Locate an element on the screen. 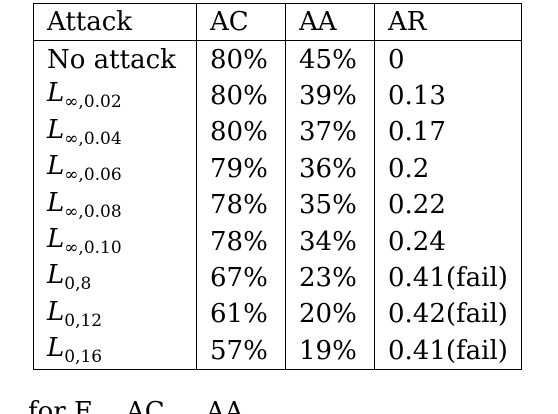 The image size is (558, 414). table-row: L∞,0.04 80% 37% 0.17 is located at coordinates (277, 132).